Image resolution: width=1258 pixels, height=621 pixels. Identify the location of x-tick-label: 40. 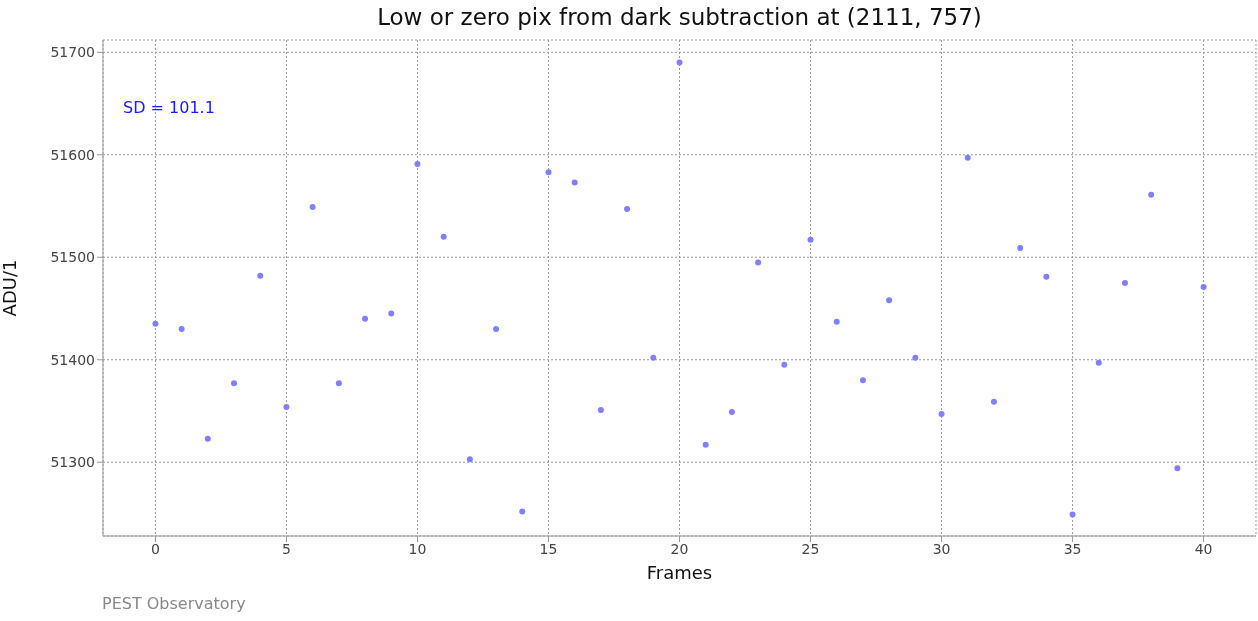
(1203, 548).